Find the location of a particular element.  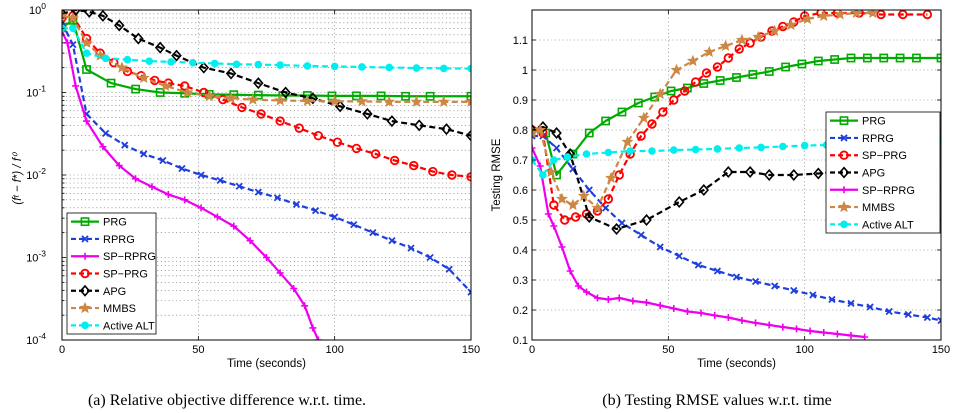

series-mmbs is located at coordinates (266, 58).